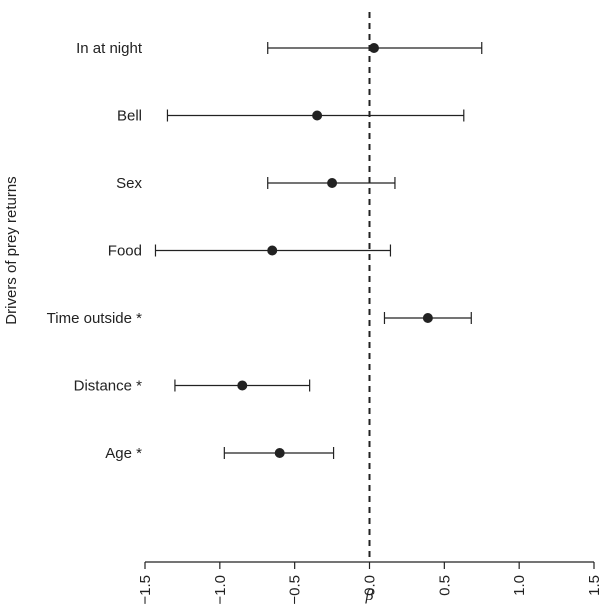 This screenshot has height=605, width=601. I want to click on x-tick-label: 0.0, so click(370, 585).